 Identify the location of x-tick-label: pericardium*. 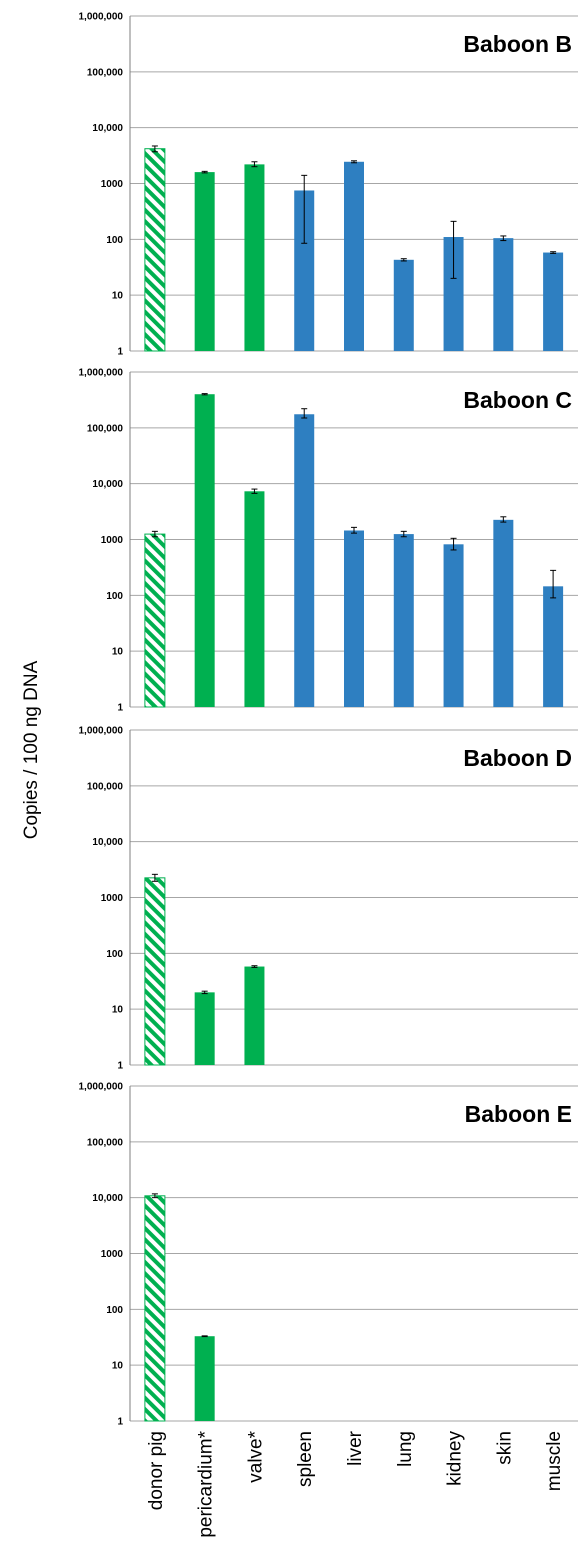
(206, 1483).